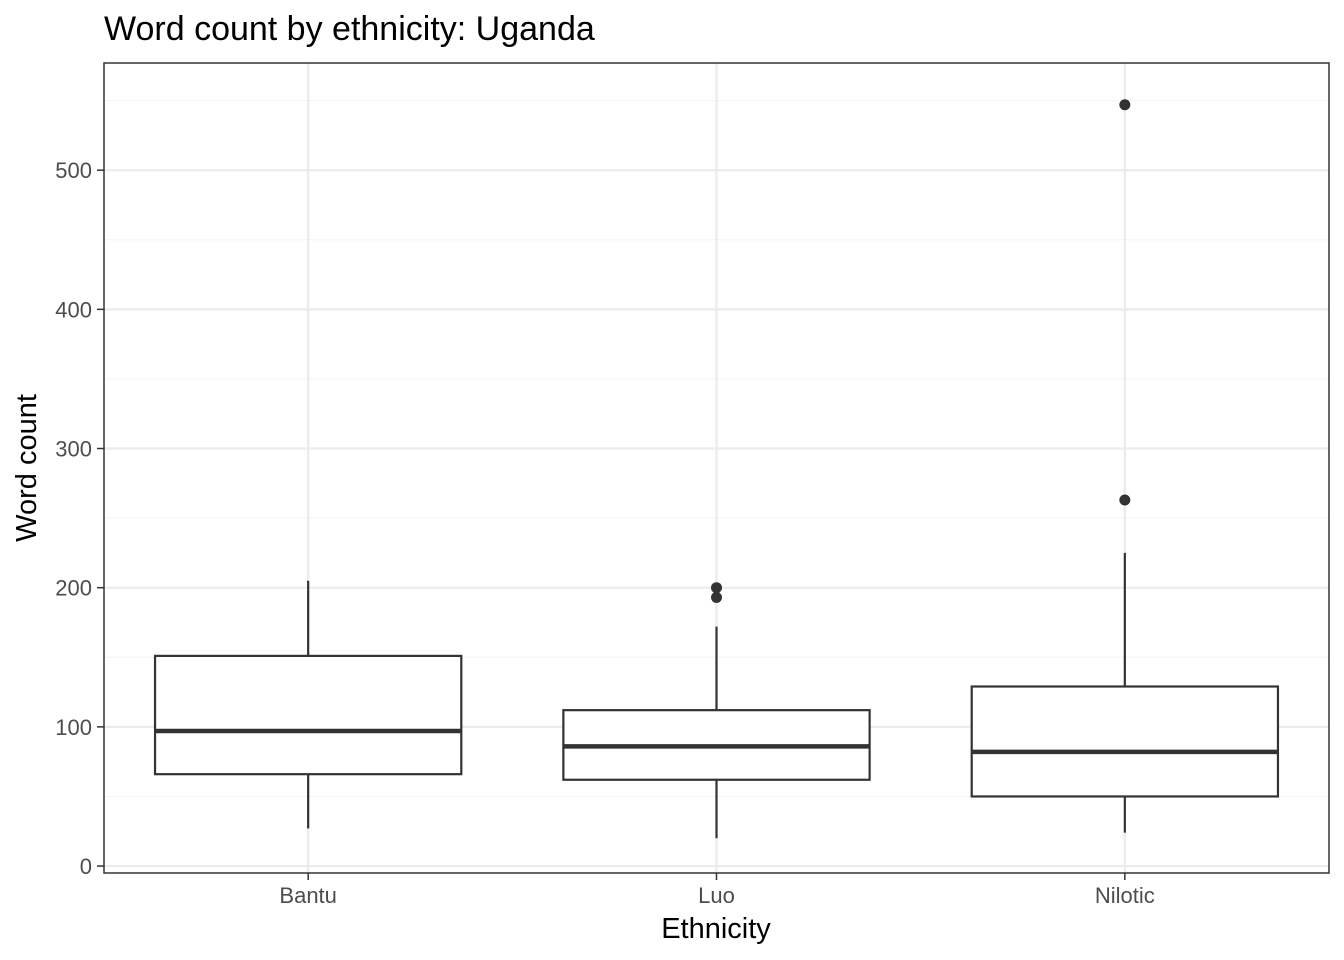 The height and width of the screenshot is (960, 1344). Describe the element at coordinates (308, 895) in the screenshot. I see `x-tick-label: Bantu` at that location.